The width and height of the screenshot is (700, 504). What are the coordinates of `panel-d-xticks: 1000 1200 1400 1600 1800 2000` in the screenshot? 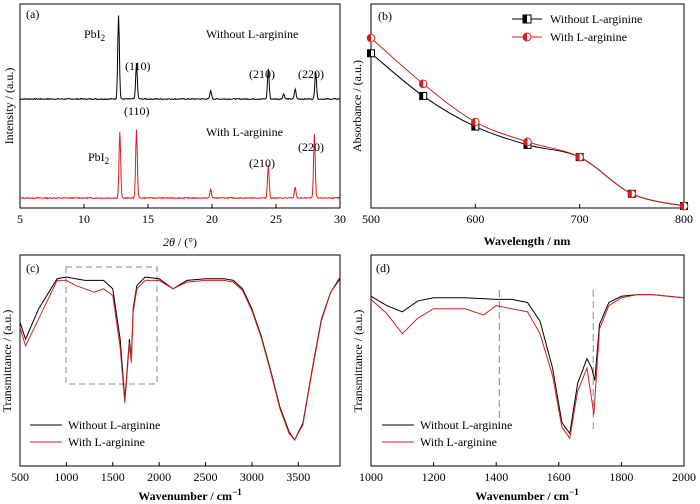 It's located at (527, 473).